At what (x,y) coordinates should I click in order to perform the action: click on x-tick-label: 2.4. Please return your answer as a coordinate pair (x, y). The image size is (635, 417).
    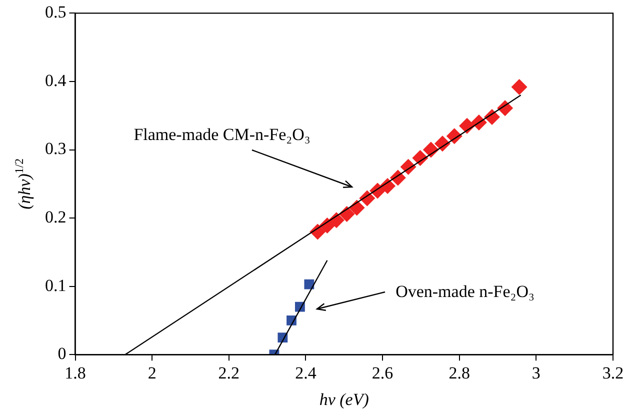
    Looking at the image, I should click on (306, 372).